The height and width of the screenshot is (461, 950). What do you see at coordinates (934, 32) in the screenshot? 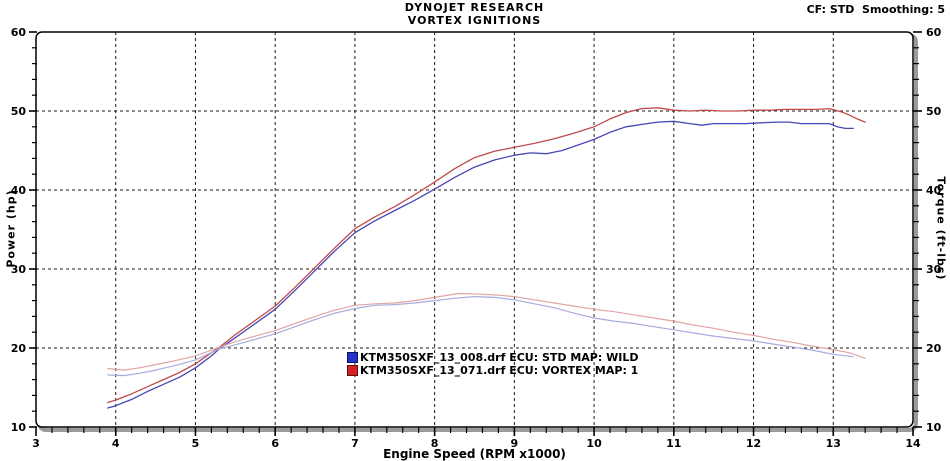
I see `torque-tick-label-60: 60` at bounding box center [934, 32].